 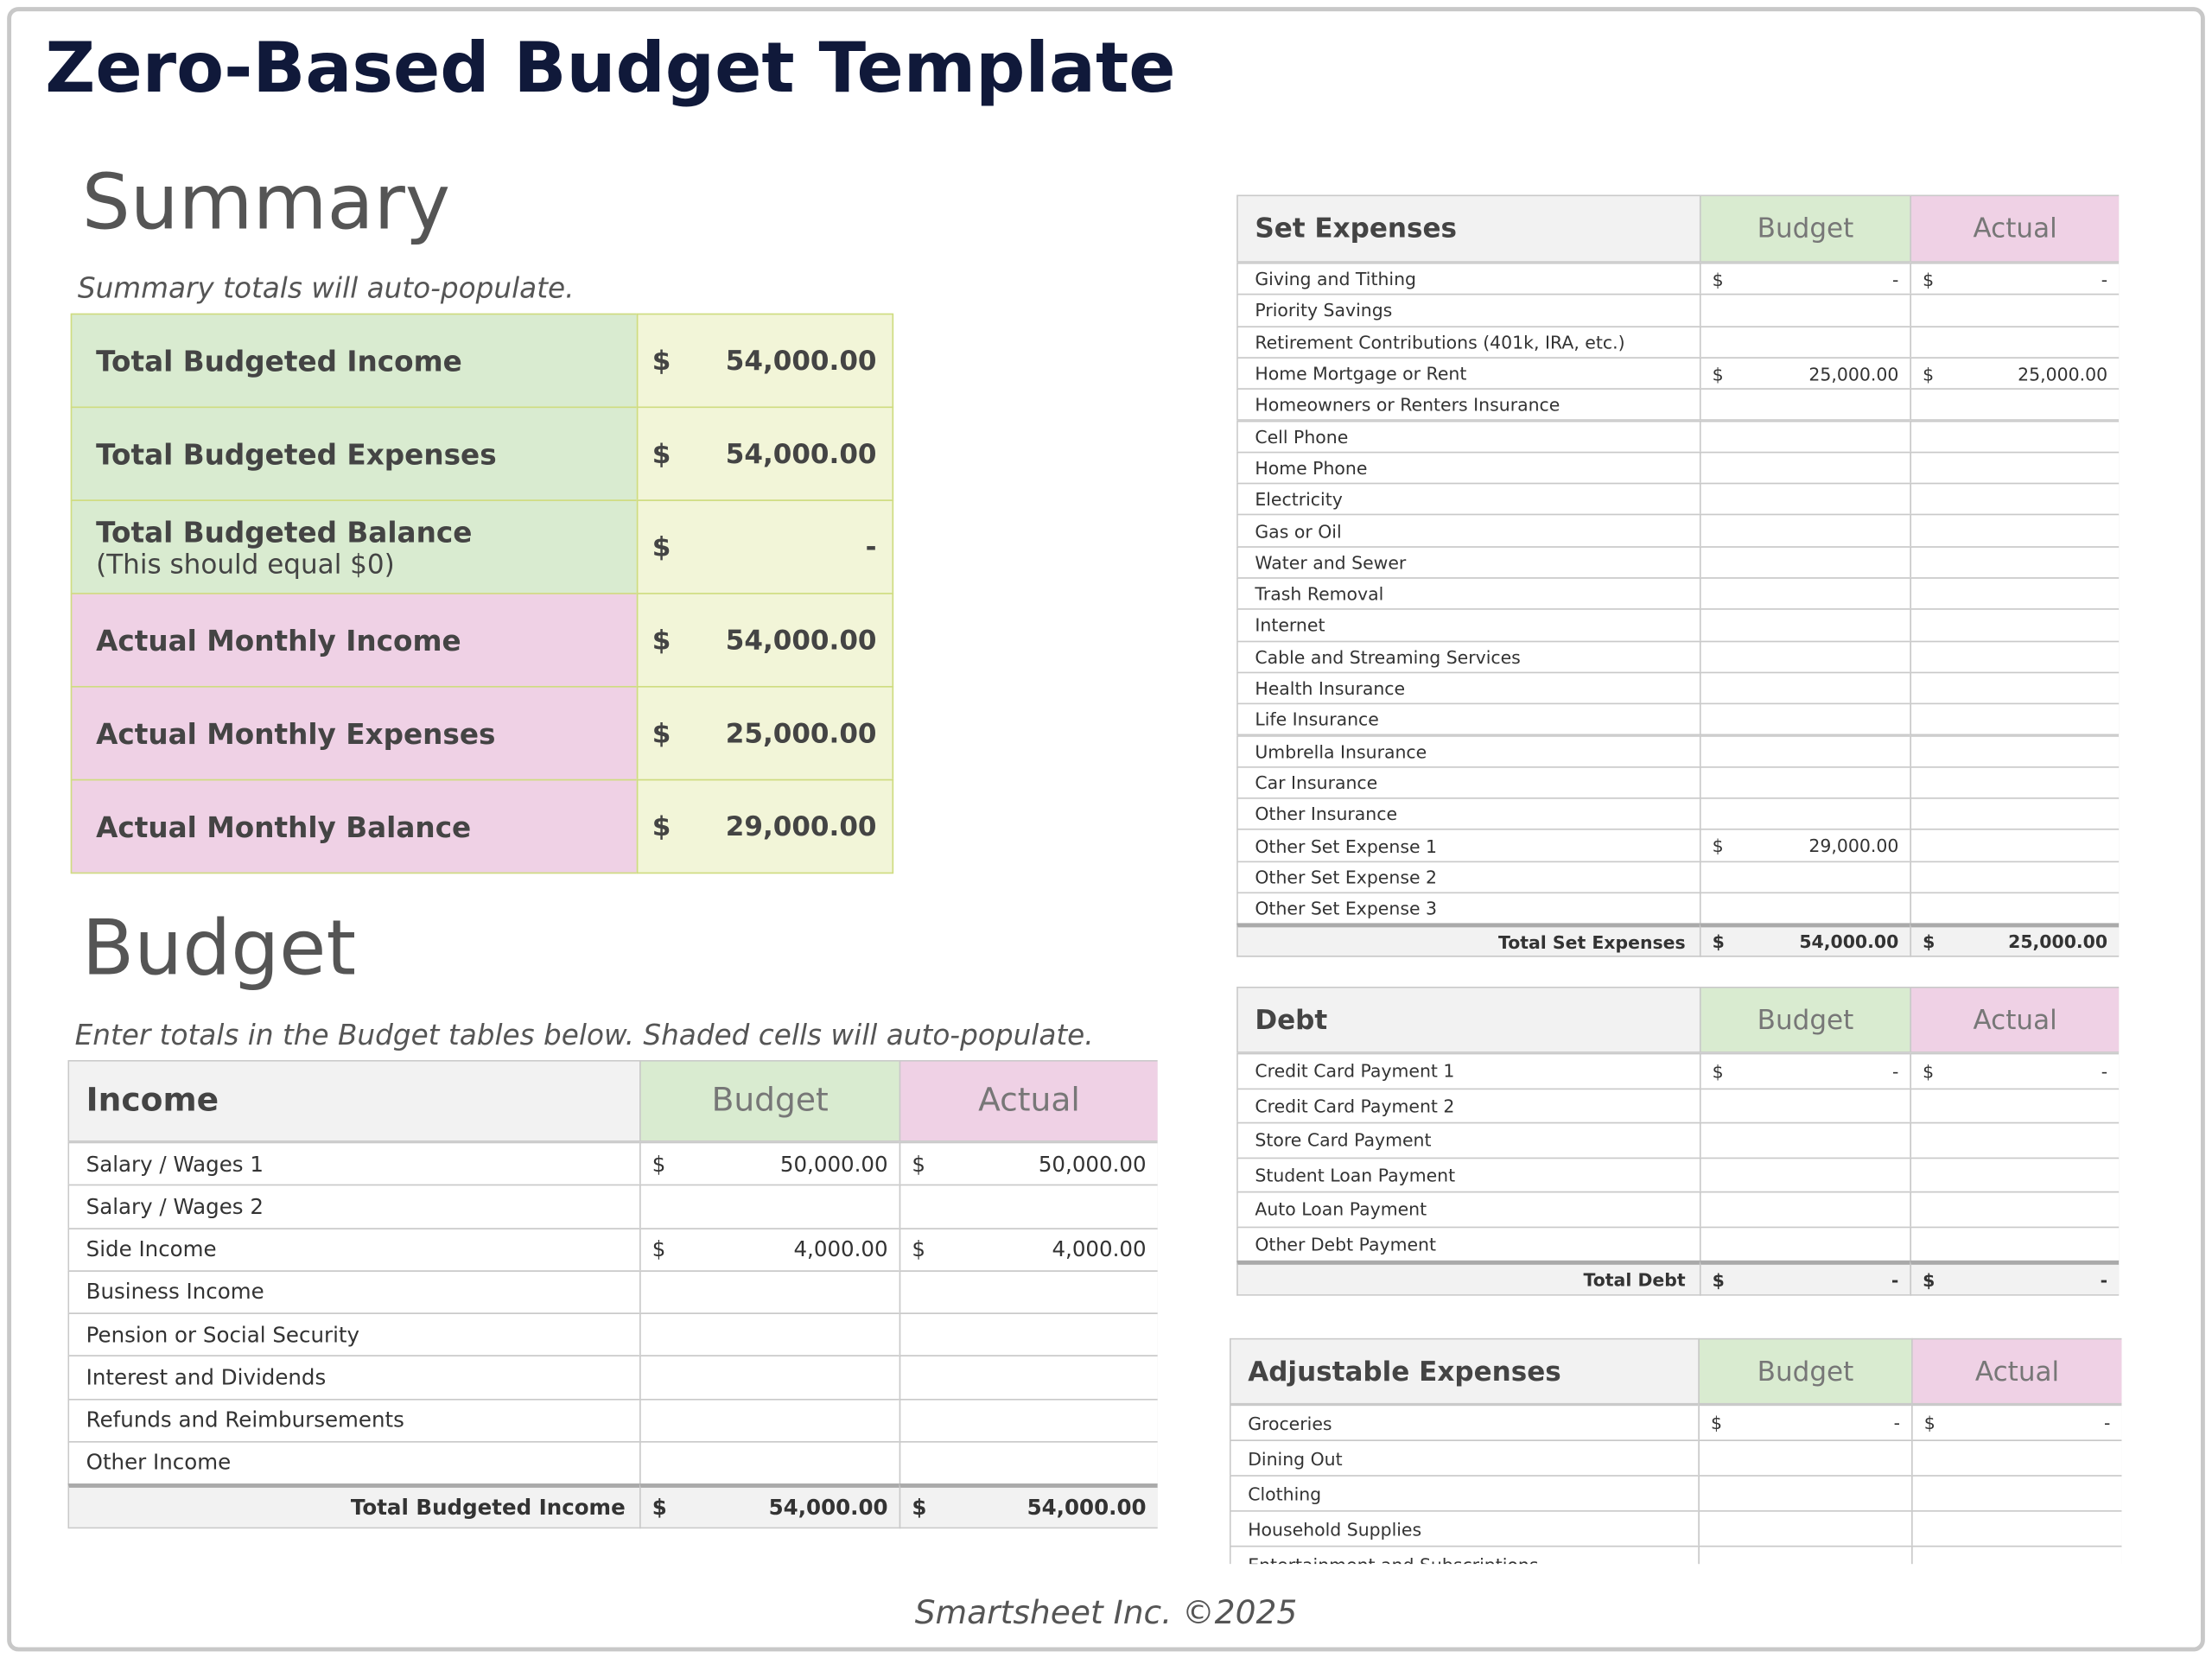 I want to click on row-label: Electricity, so click(x=1468, y=499).